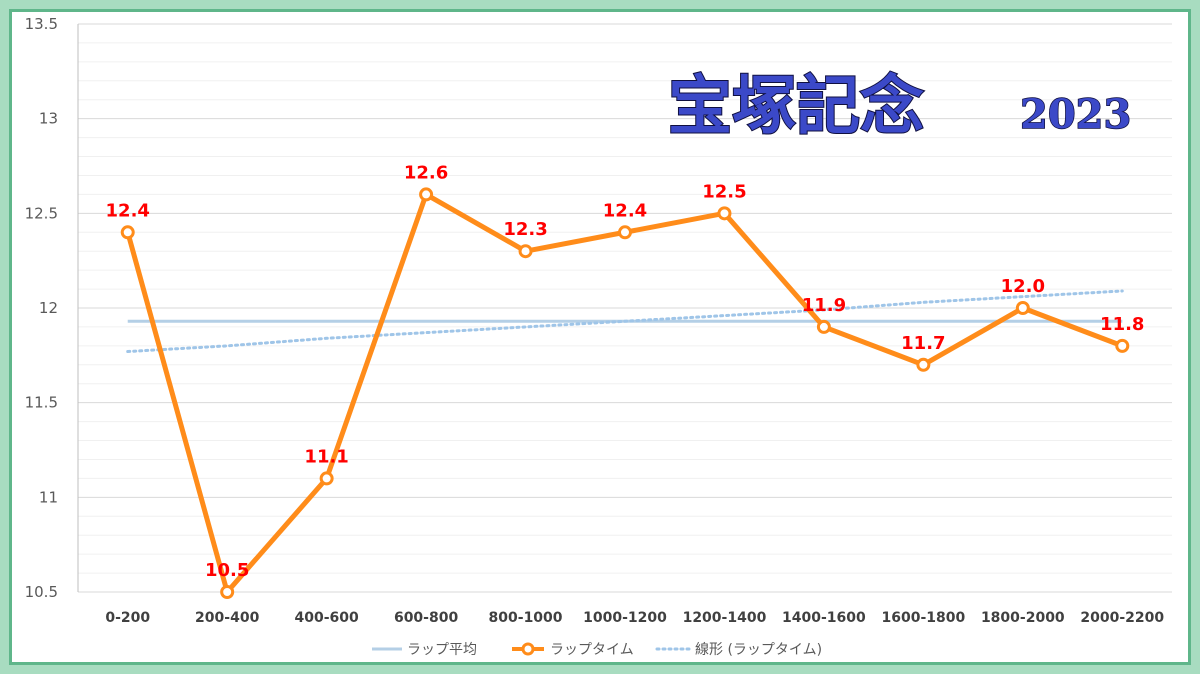 The width and height of the screenshot is (1200, 674). I want to click on data-label: 12.5, so click(724, 191).